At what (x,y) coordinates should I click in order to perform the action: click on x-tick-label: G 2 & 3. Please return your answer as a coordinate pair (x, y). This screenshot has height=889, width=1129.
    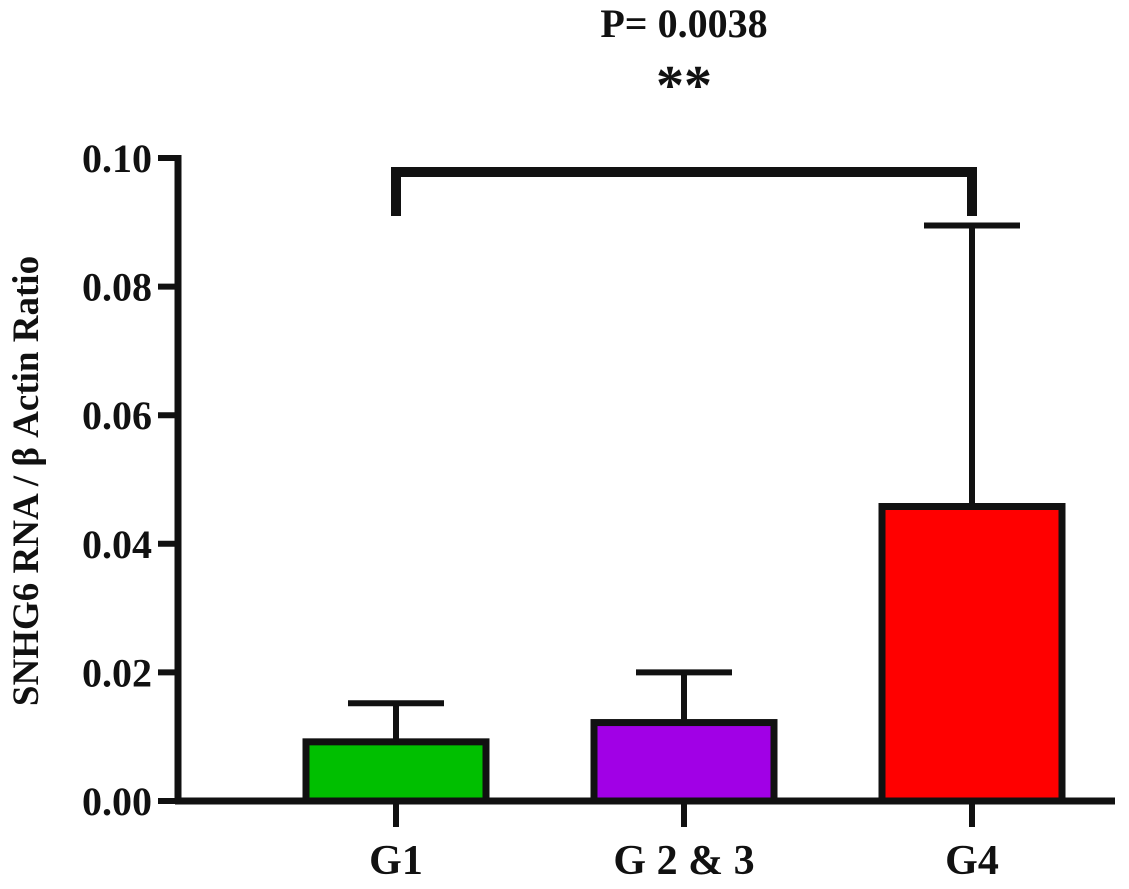
    Looking at the image, I should click on (683, 861).